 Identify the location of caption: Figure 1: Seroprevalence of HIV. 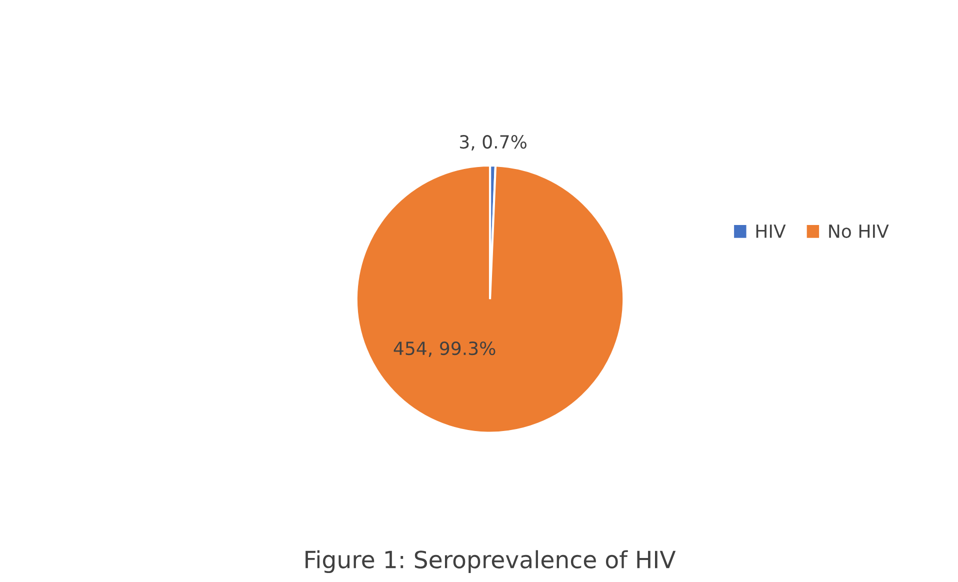
(491, 562).